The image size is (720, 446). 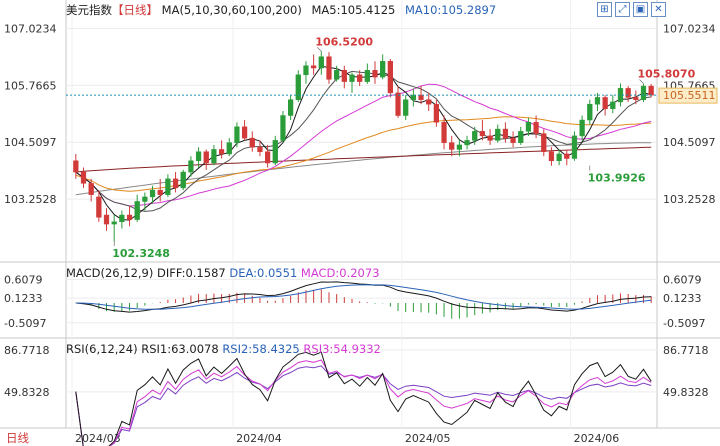 I want to click on macd-tick-label-left: 0.1233, so click(x=23, y=298).